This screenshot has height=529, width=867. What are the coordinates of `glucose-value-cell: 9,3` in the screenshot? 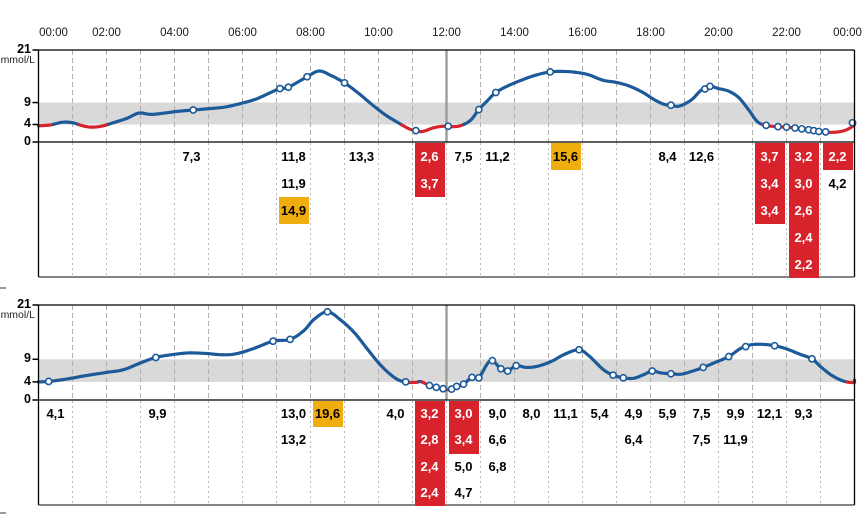 It's located at (803, 413).